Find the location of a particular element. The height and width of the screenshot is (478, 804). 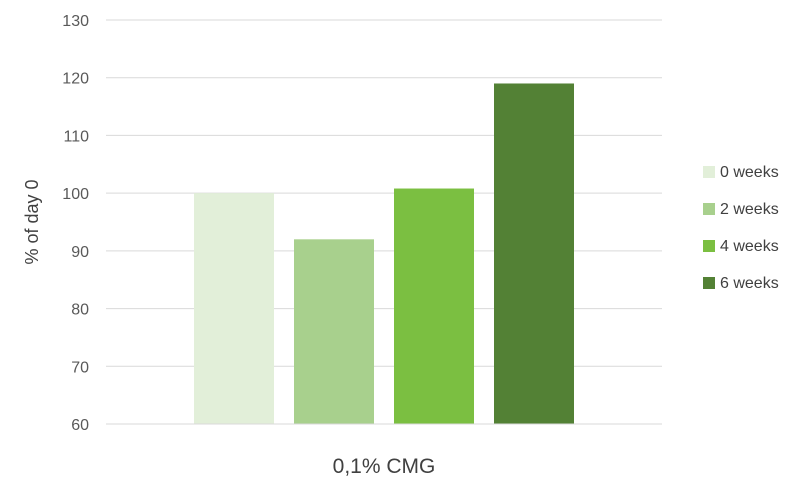

bar-4-weeks is located at coordinates (434, 306).